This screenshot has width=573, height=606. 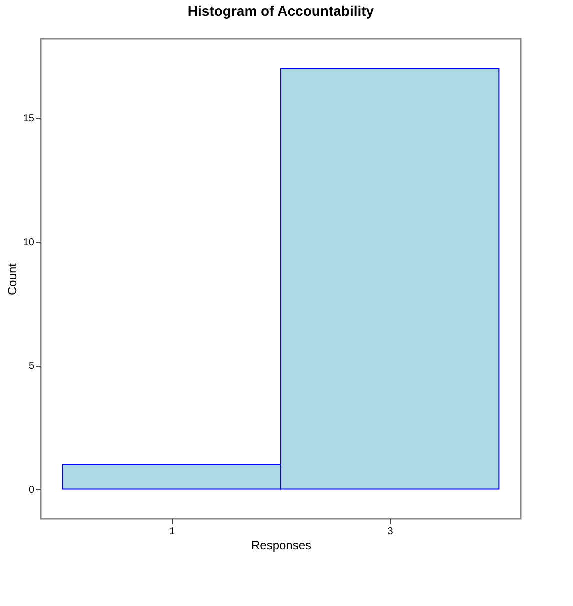 What do you see at coordinates (31, 366) in the screenshot?
I see `y-tick-label: 5` at bounding box center [31, 366].